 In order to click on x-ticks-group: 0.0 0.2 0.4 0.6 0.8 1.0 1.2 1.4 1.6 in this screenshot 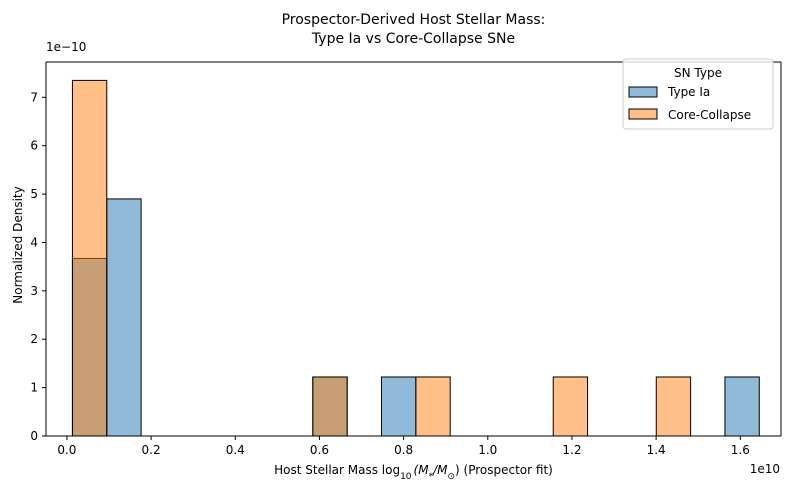, I will do `click(403, 446)`.